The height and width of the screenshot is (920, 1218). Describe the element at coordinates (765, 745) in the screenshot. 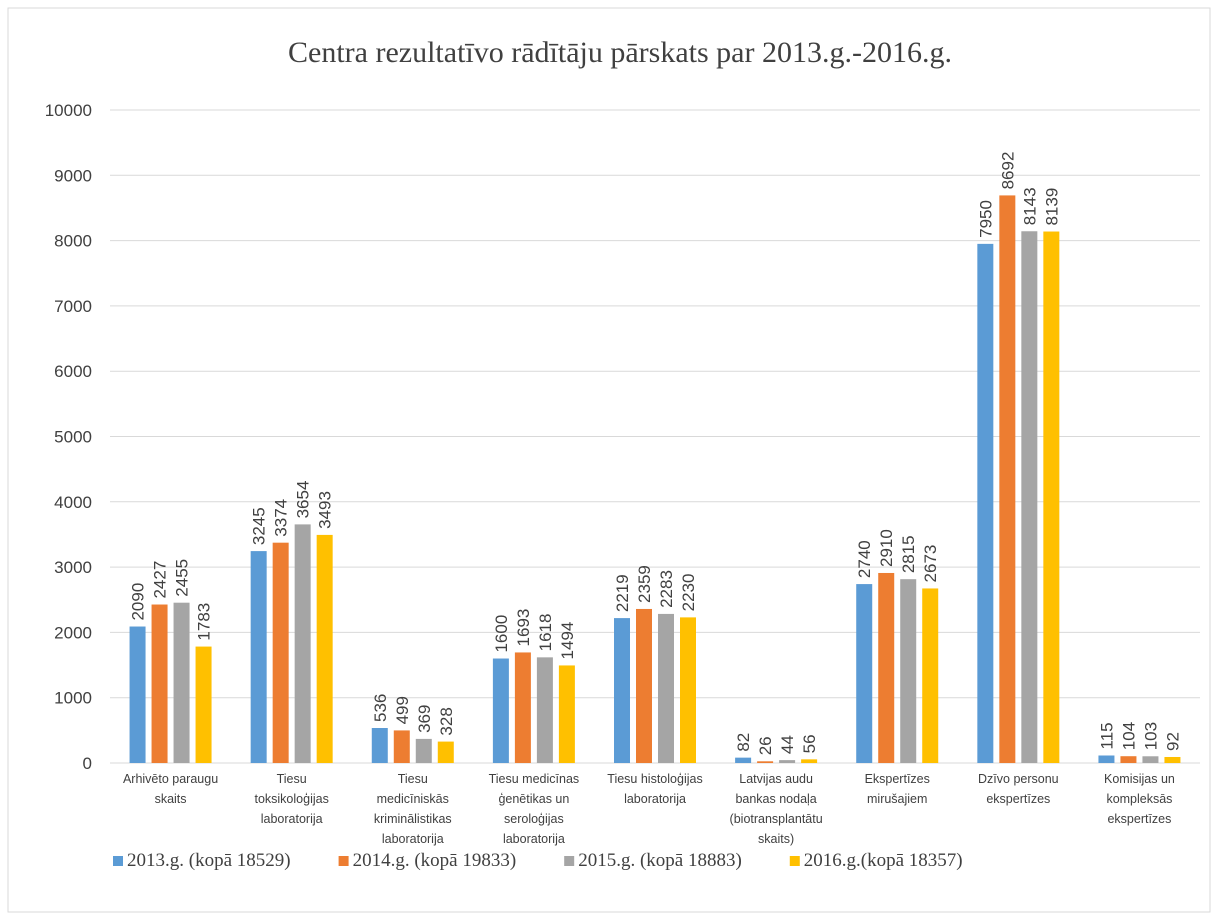

I see `value-label: 26` at that location.